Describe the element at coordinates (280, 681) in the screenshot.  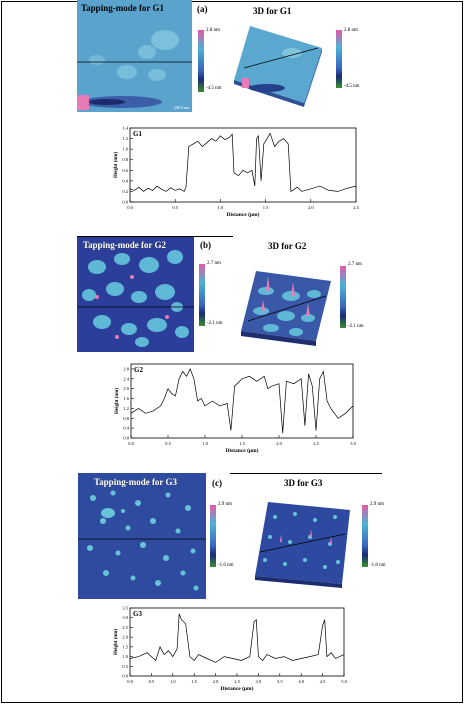
I see `x-tick-label: 3.5` at that location.